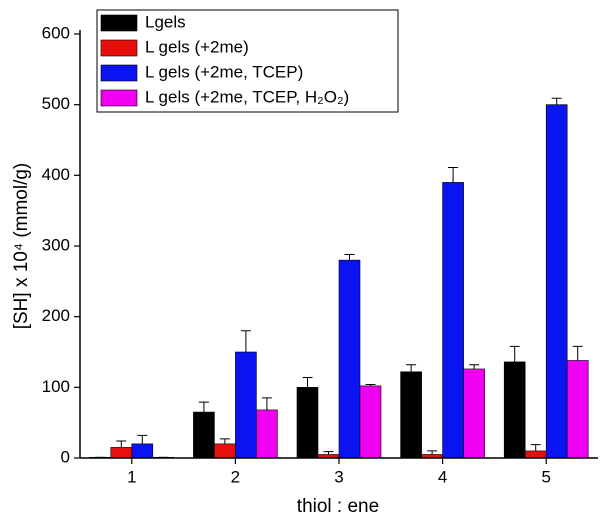  I want to click on x-axis-label: thiol : ene, so click(338, 506).